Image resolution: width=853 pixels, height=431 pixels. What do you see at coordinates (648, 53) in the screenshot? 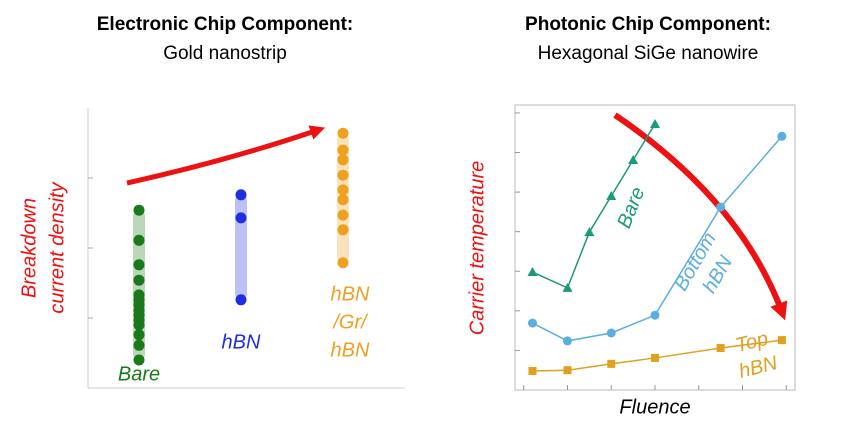
I see `chart-subtitle: Hexagonal SiGe nanowire` at bounding box center [648, 53].